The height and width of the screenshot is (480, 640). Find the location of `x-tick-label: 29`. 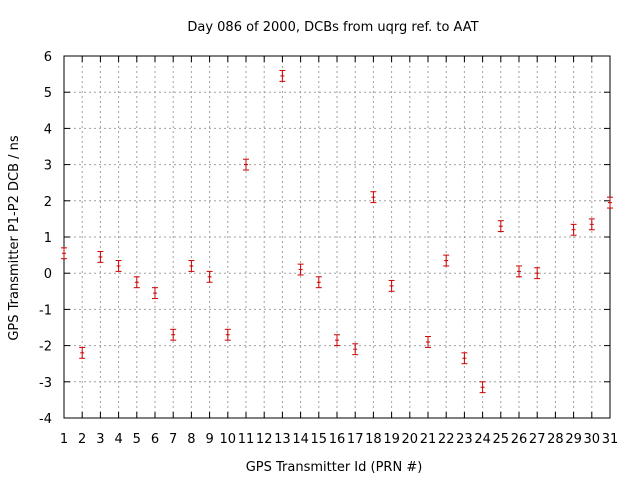

x-tick-label: 29 is located at coordinates (573, 439).